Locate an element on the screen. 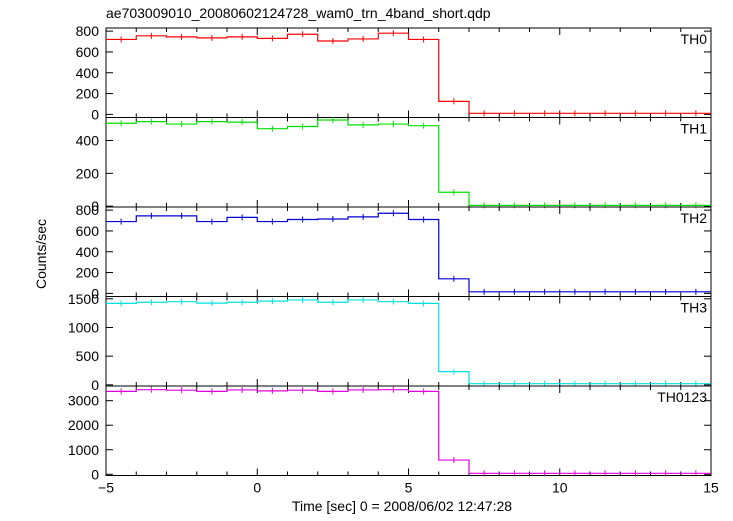 The image size is (733, 521). x-tick-label: 15 is located at coordinates (711, 488).